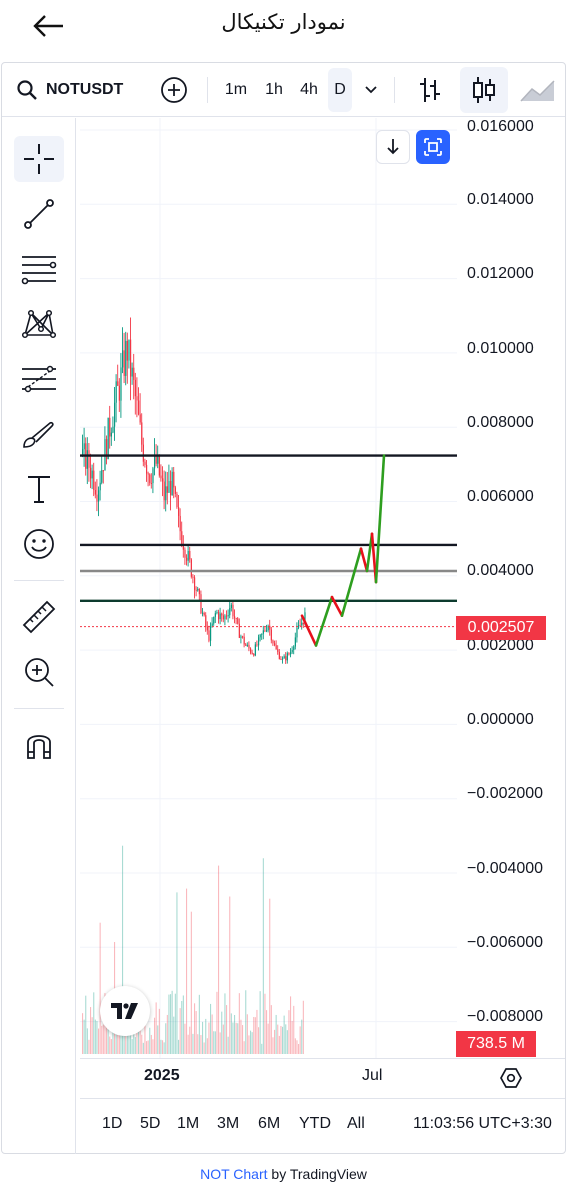 The width and height of the screenshot is (567, 1200). Describe the element at coordinates (39, 544) in the screenshot. I see `emoji-tool` at that location.